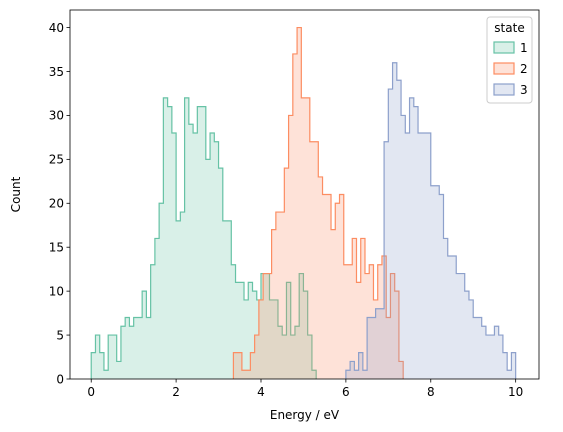 The image size is (563, 432). Describe the element at coordinates (305, 389) in the screenshot. I see `x-axis: 0 2 4 6 8 10` at that location.